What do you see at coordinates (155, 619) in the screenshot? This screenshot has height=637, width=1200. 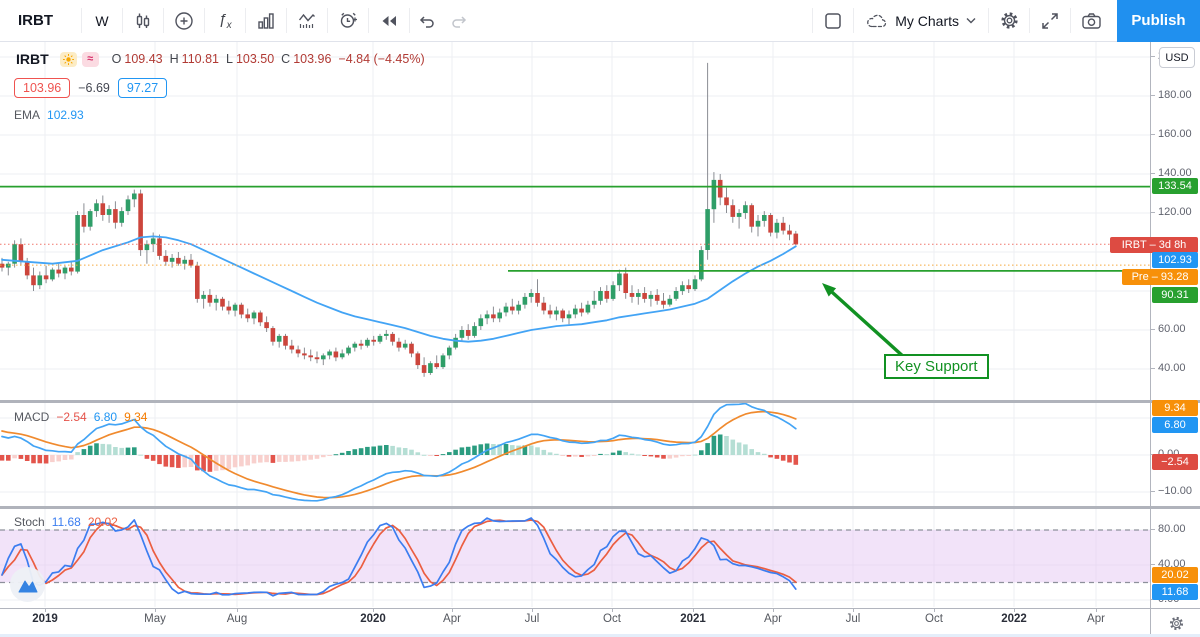 I see `time-tick-label: May` at bounding box center [155, 619].